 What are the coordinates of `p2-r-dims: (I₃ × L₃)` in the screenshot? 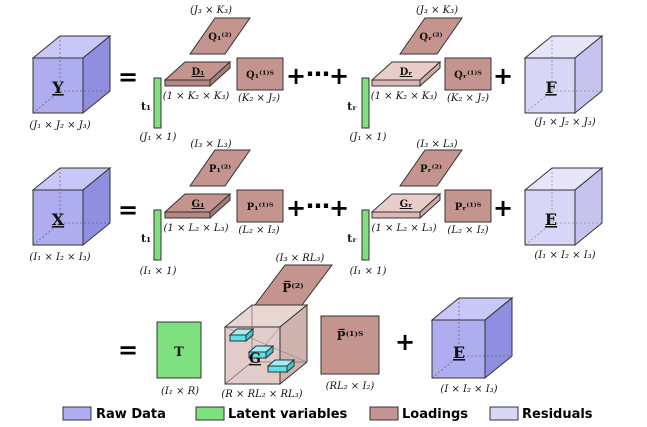 It's located at (436, 144).